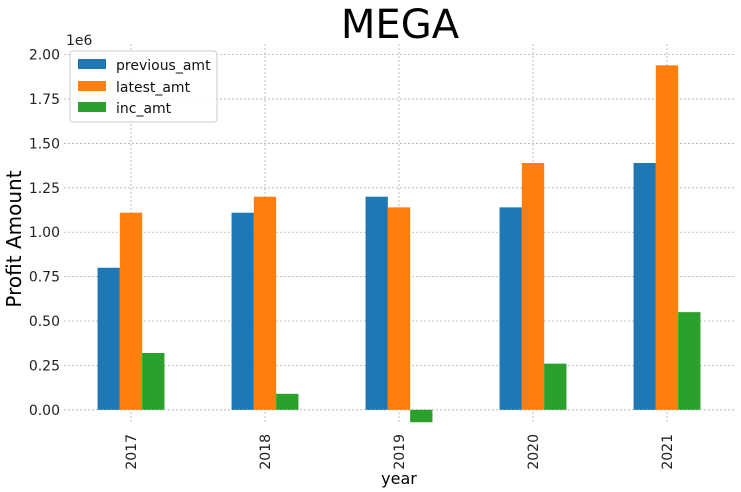 Image resolution: width=741 pixels, height=492 pixels. Describe the element at coordinates (44, 322) in the screenshot. I see `y-tick-label: 0.50` at that location.